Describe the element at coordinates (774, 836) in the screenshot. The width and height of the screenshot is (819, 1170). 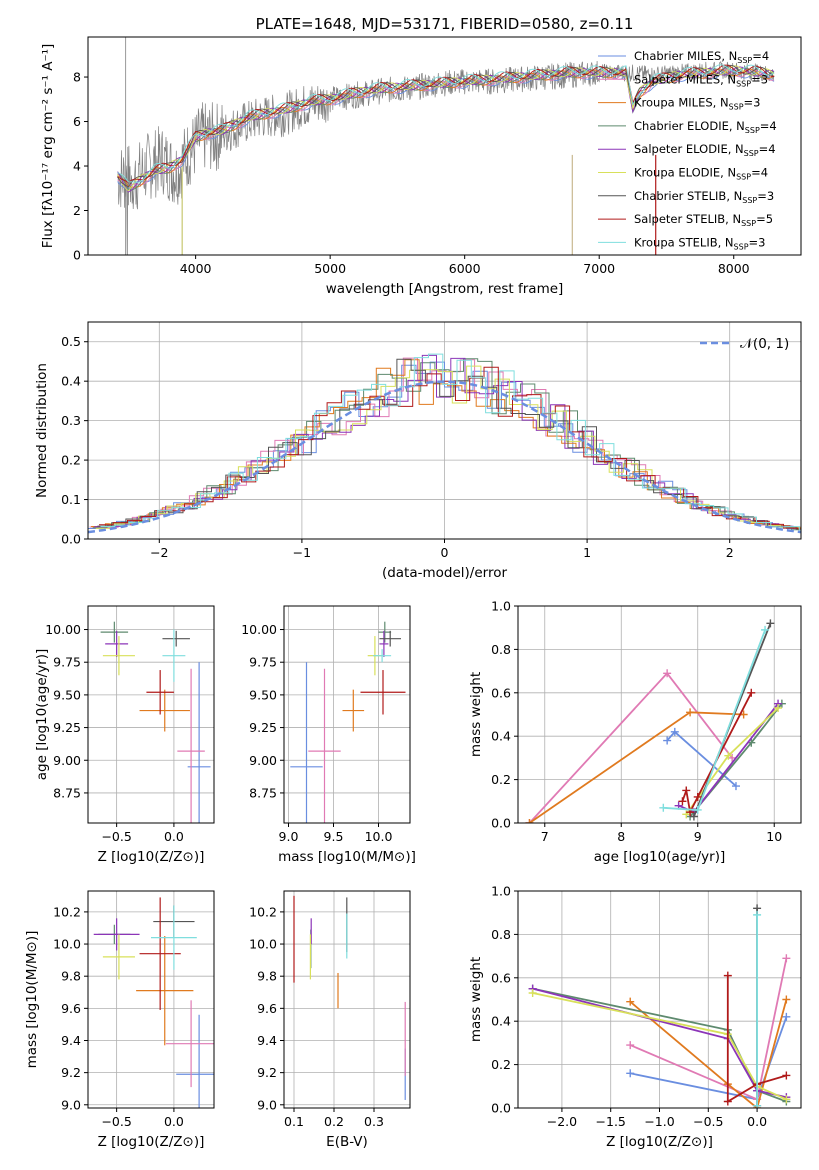
I see `x-tick-label: 10` at that location.